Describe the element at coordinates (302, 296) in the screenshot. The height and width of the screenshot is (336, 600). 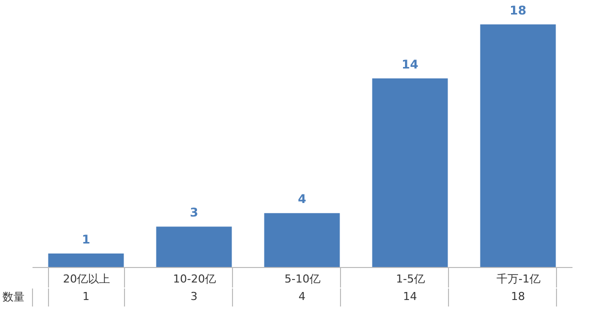
I see `data-label: 4` at that location.